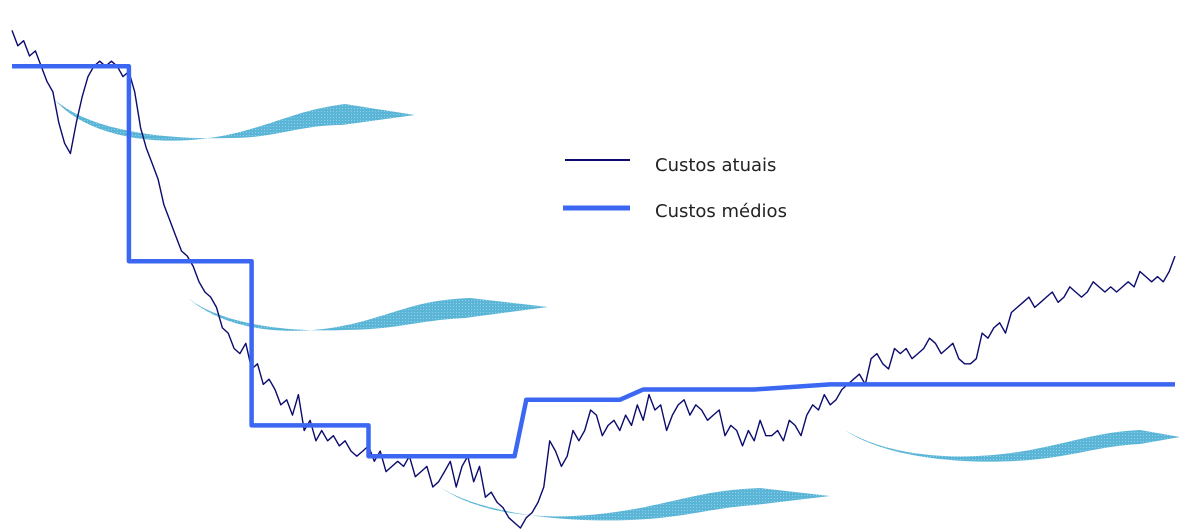  Describe the element at coordinates (715, 165) in the screenshot. I see `legend-label-custos-atuais: Custos atuais` at that location.